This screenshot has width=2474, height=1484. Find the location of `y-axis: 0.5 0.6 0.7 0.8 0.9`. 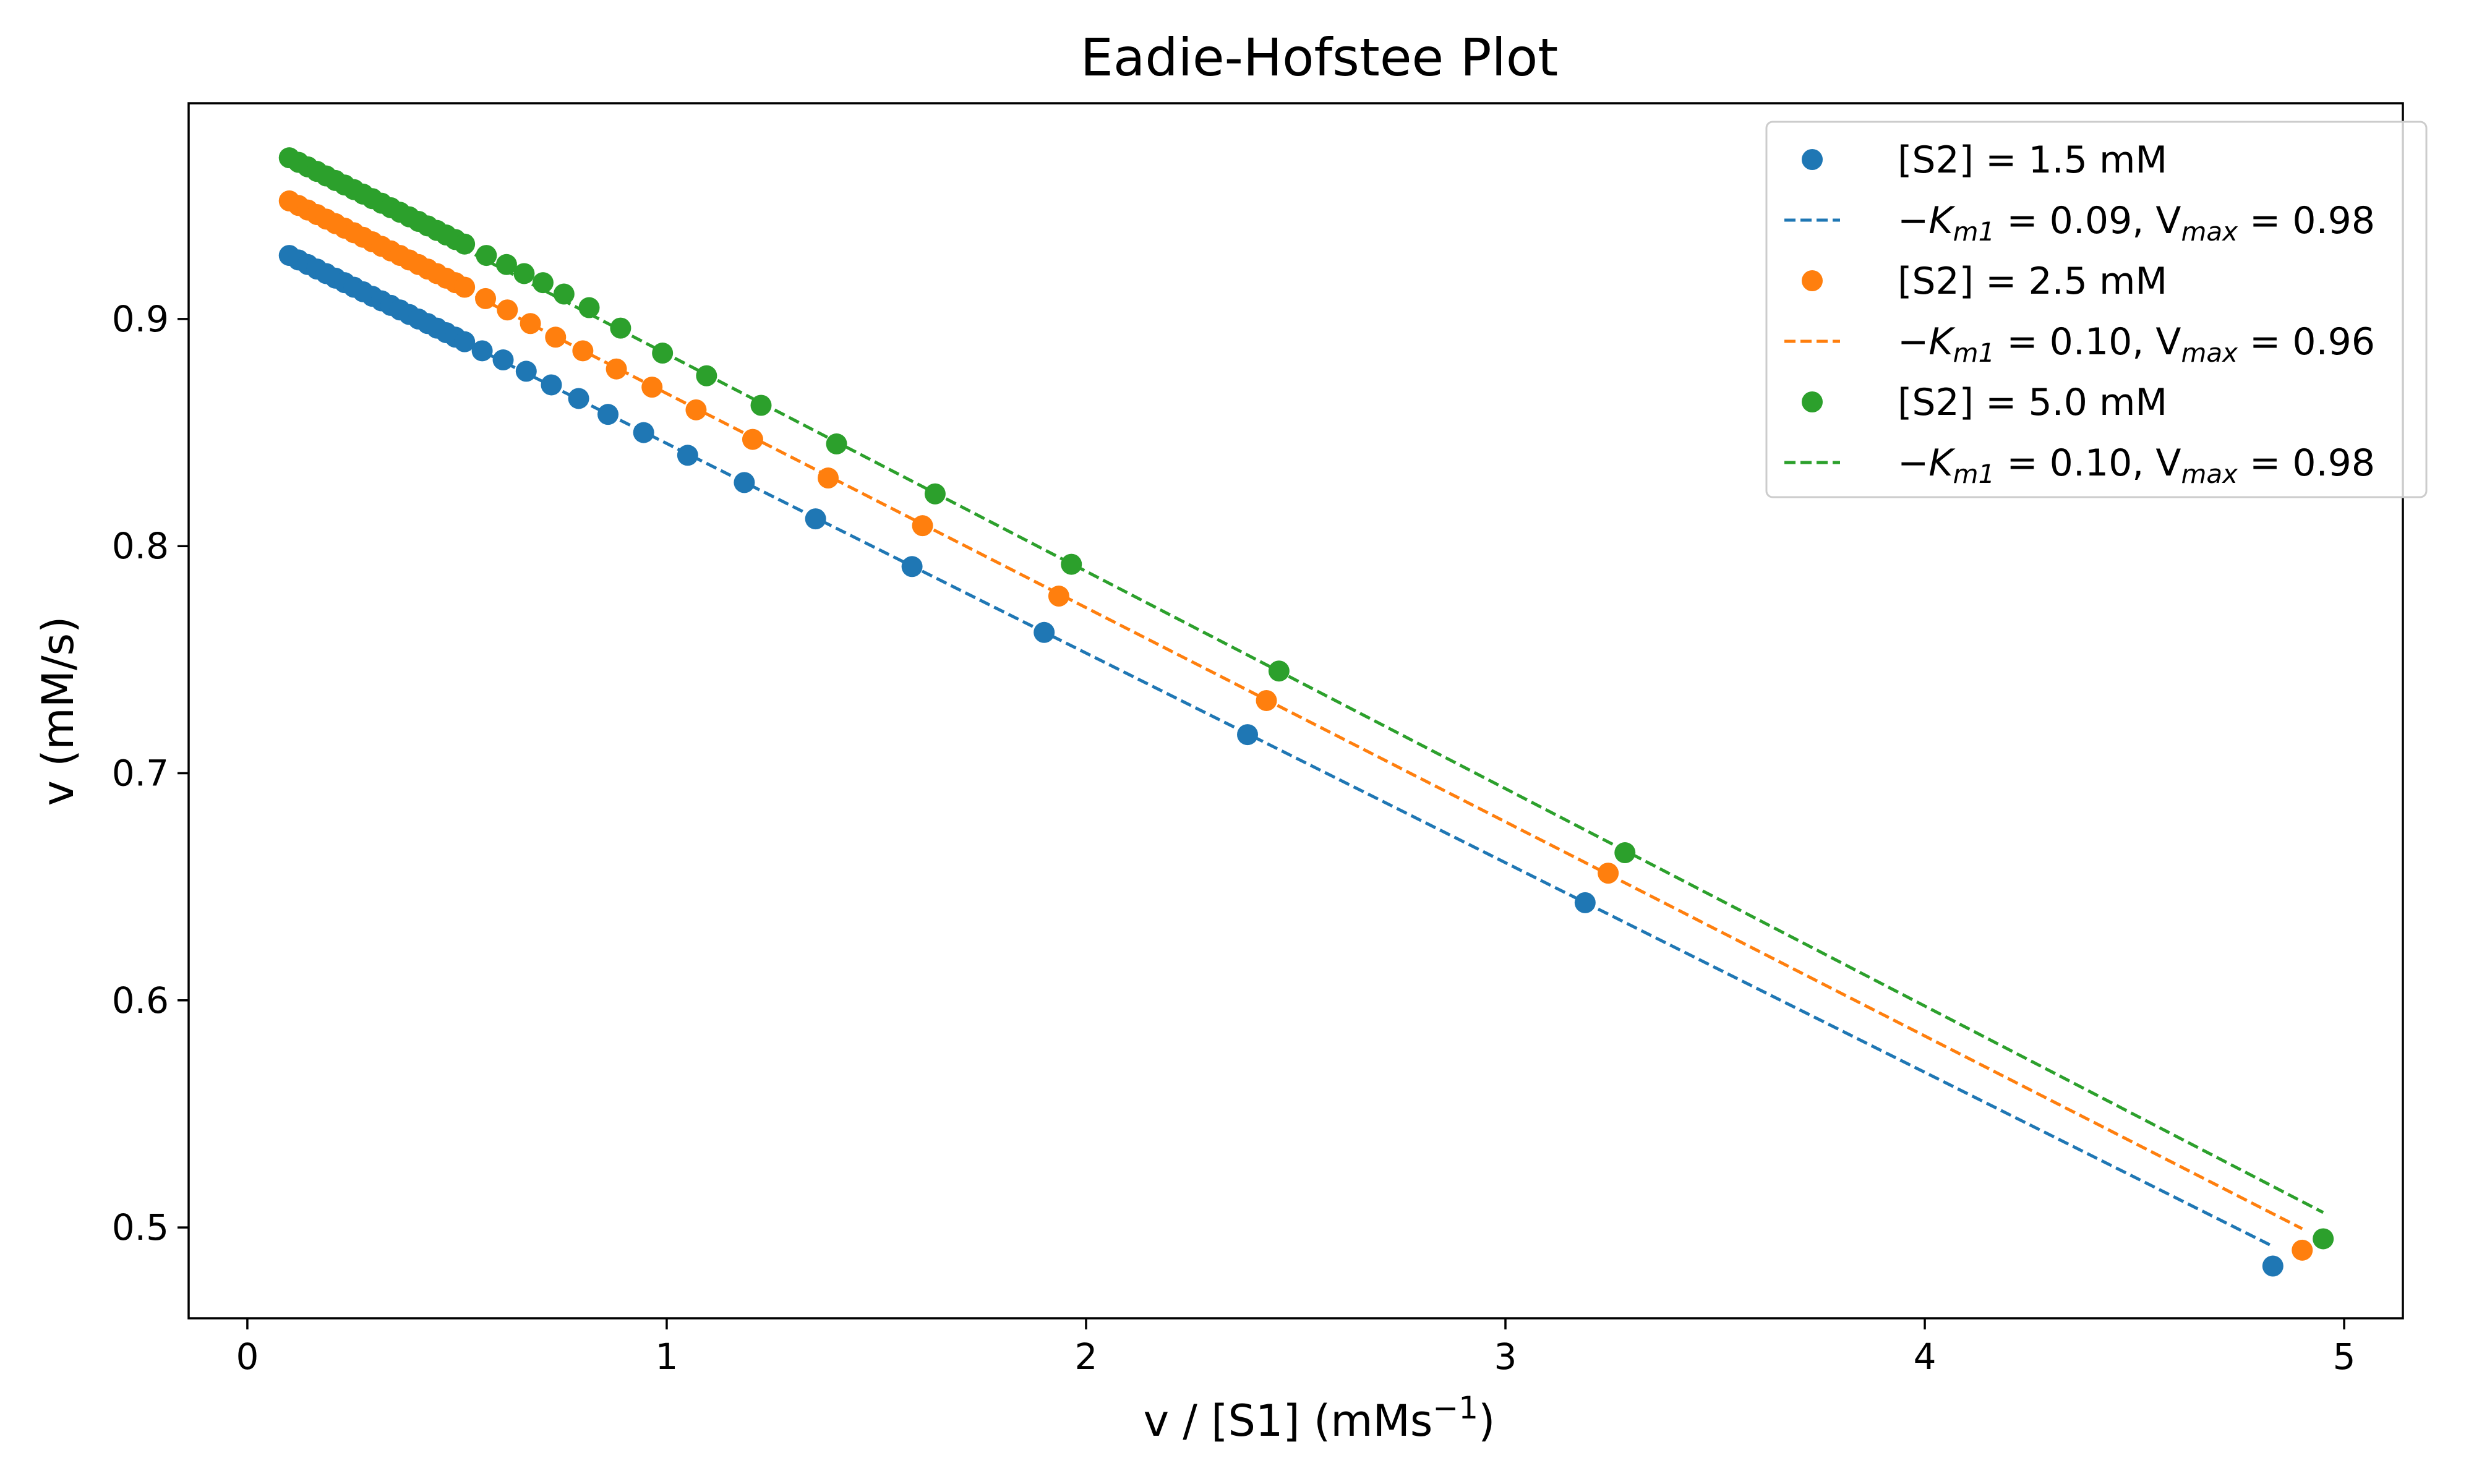

y-axis: 0.5 0.6 0.7 0.8 0.9 is located at coordinates (151, 773).